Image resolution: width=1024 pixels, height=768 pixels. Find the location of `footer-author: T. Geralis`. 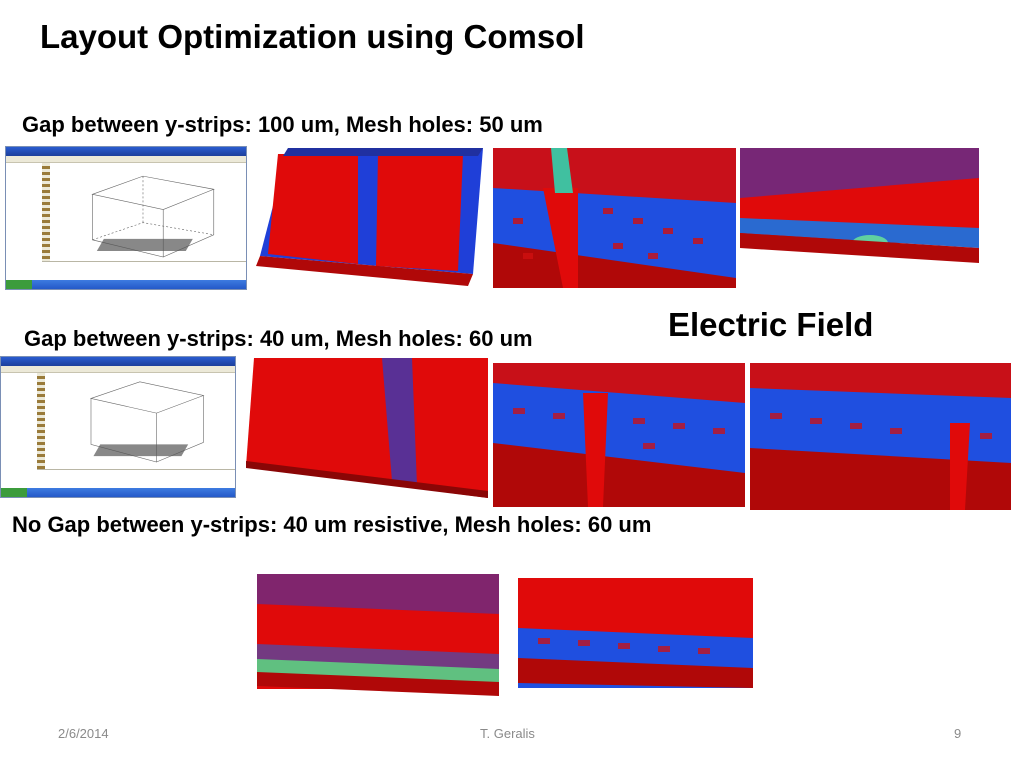

footer-author: T. Geralis is located at coordinates (507, 733).